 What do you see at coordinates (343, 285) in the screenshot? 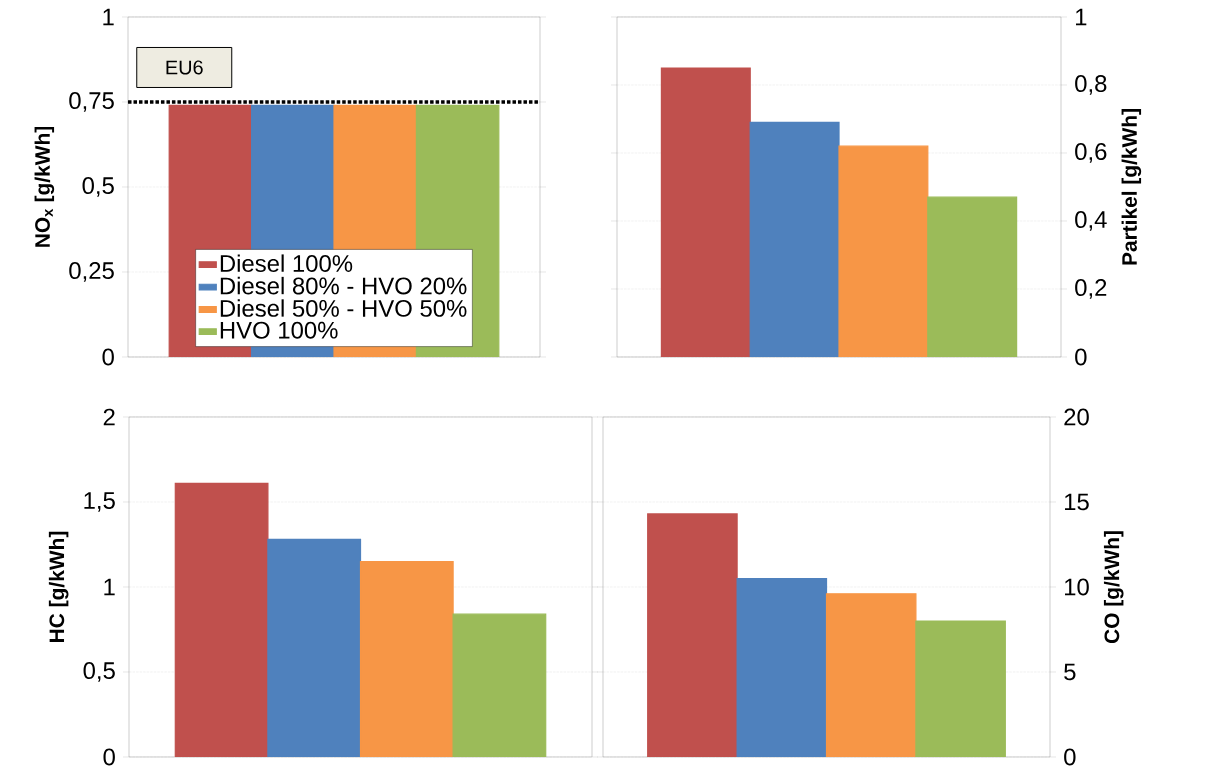
I see `legend-label: Diesel 80% - HVO 20%` at bounding box center [343, 285].